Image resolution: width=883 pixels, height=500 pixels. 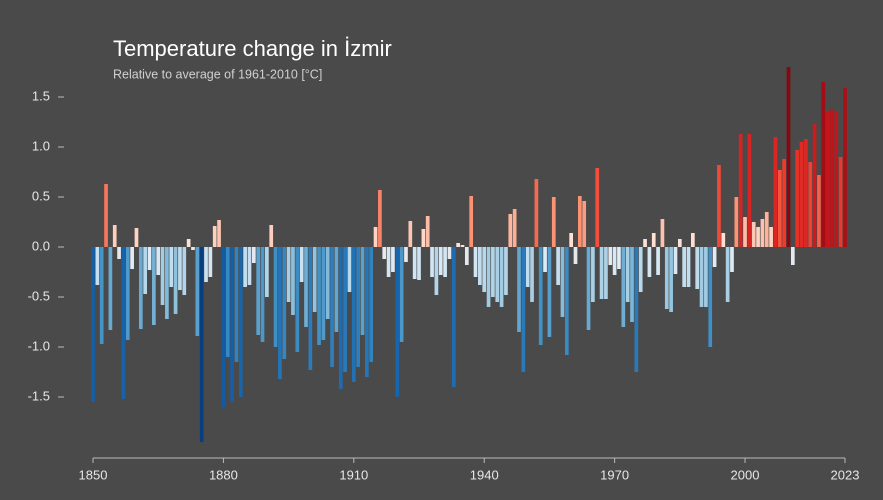 What do you see at coordinates (39, 345) in the screenshot?
I see `y-tick-label: -1.0` at bounding box center [39, 345].